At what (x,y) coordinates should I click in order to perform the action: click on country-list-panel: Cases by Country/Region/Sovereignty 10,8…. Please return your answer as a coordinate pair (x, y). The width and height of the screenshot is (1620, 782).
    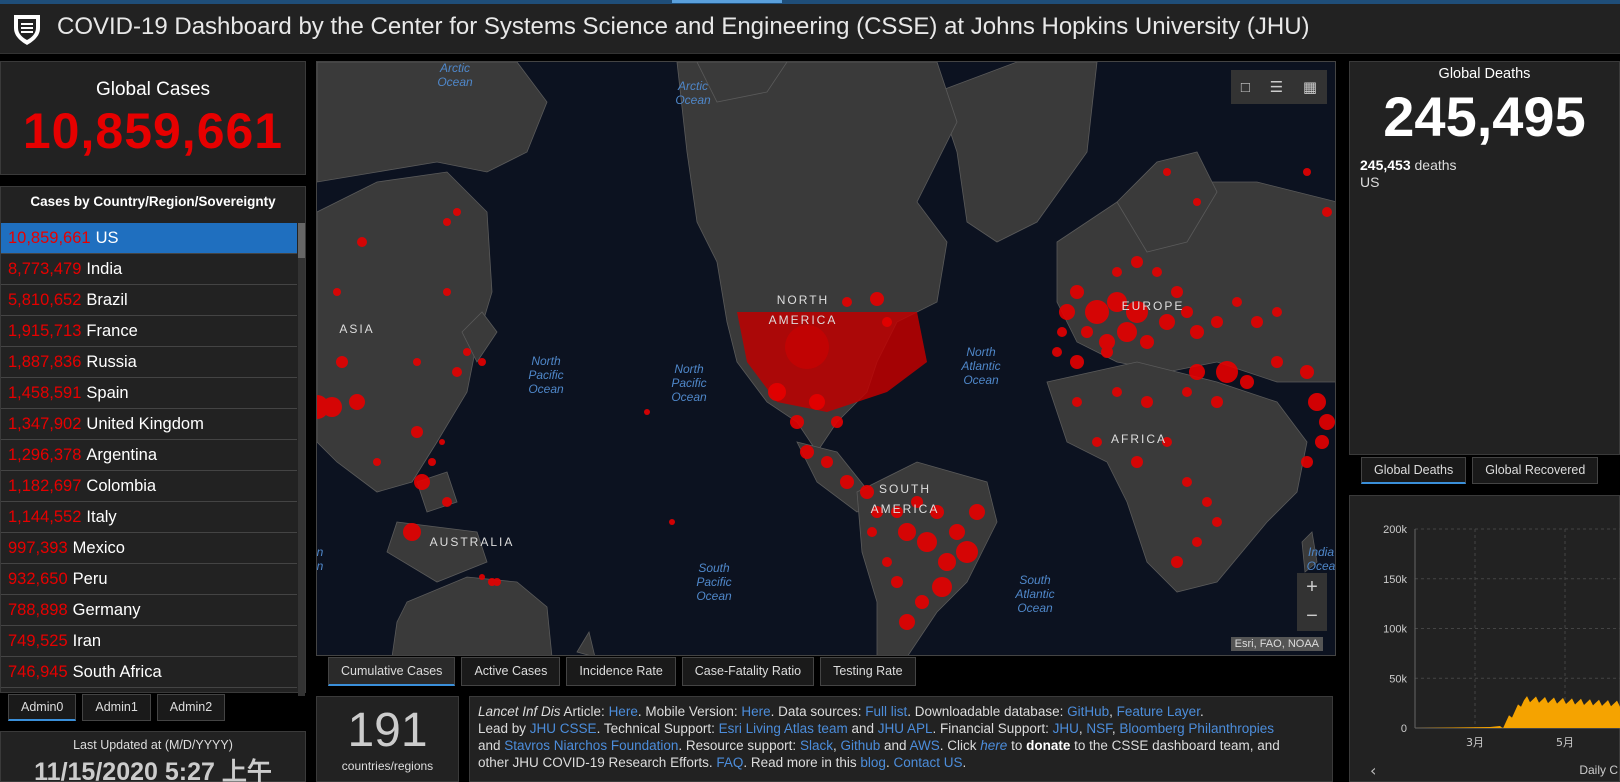
    Looking at the image, I should click on (153, 441).